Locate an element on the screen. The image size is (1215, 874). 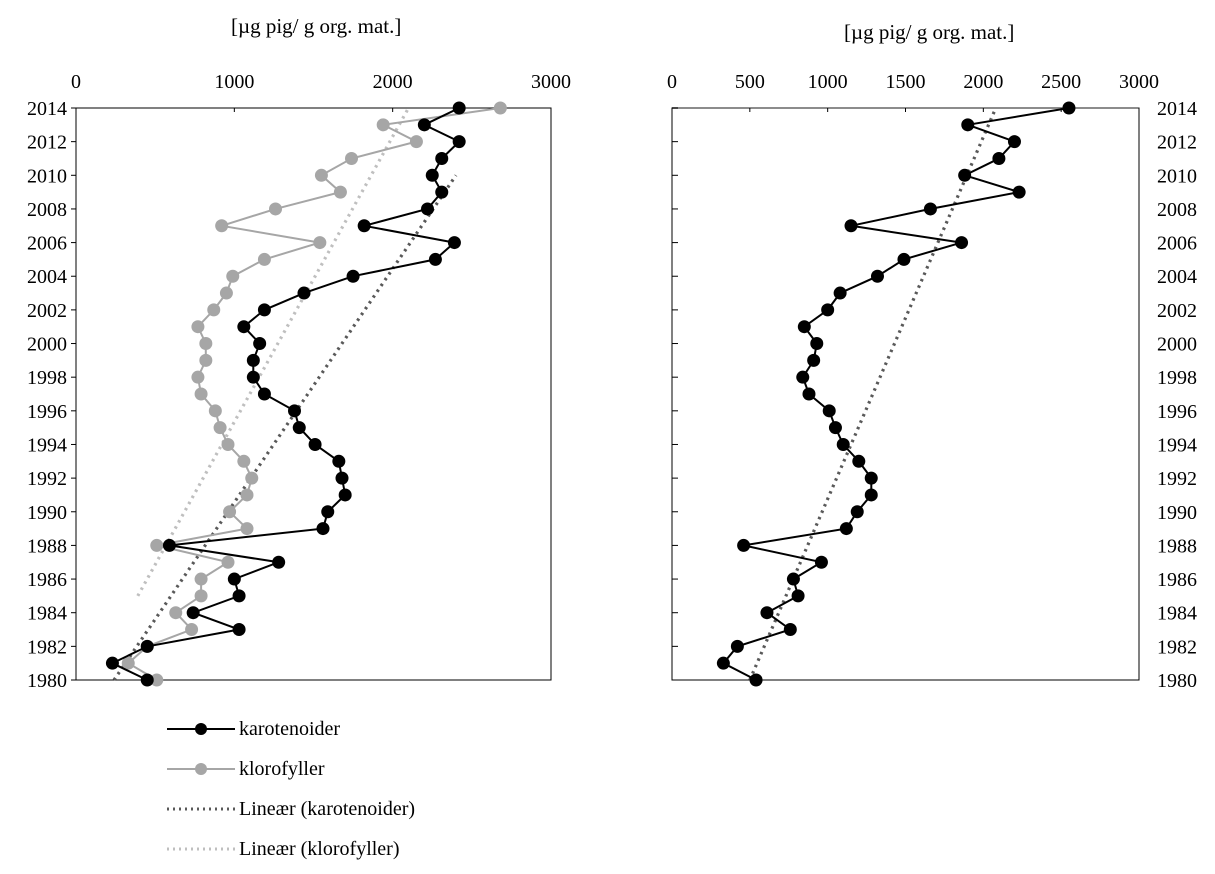
legend-label: Lineær (klorofyller) is located at coordinates (319, 849).